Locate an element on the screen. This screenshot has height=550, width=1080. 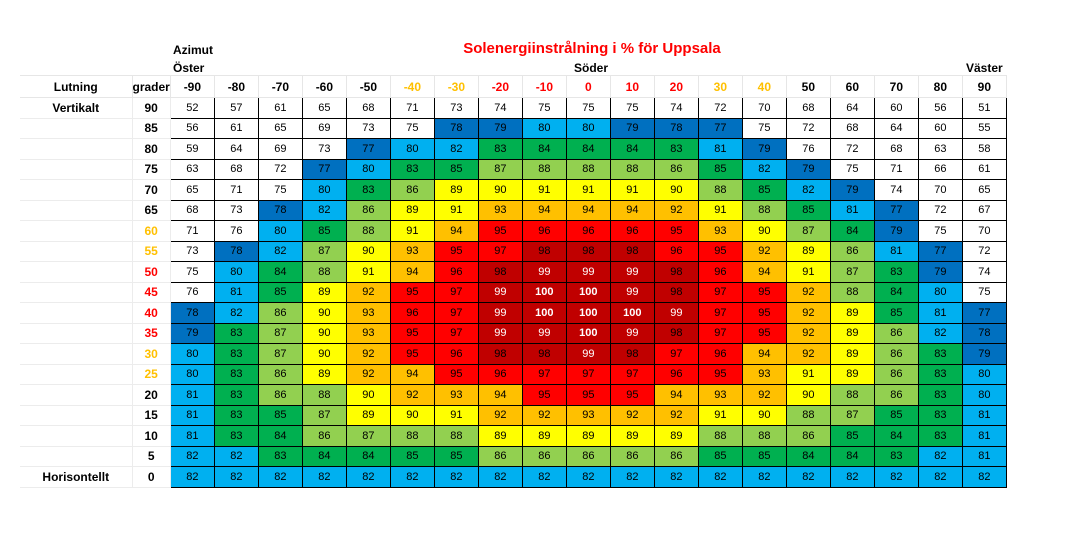
cell-tilt65-az70: 77 is located at coordinates (896, 210).